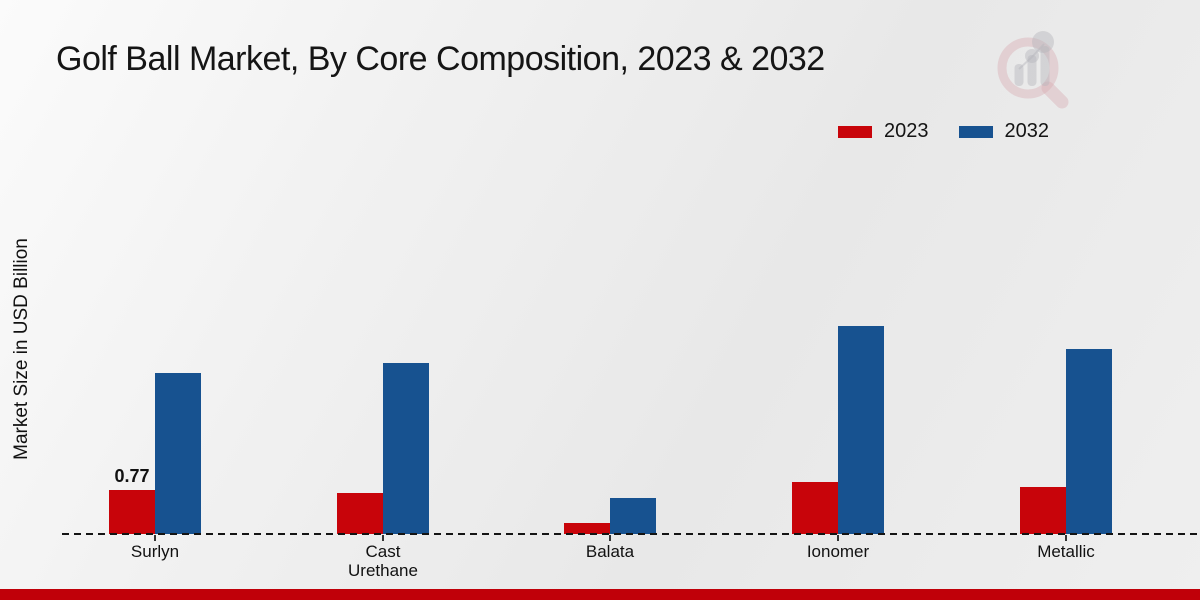 The image size is (1200, 600). I want to click on bar-metallic-2023, so click(1043, 510).